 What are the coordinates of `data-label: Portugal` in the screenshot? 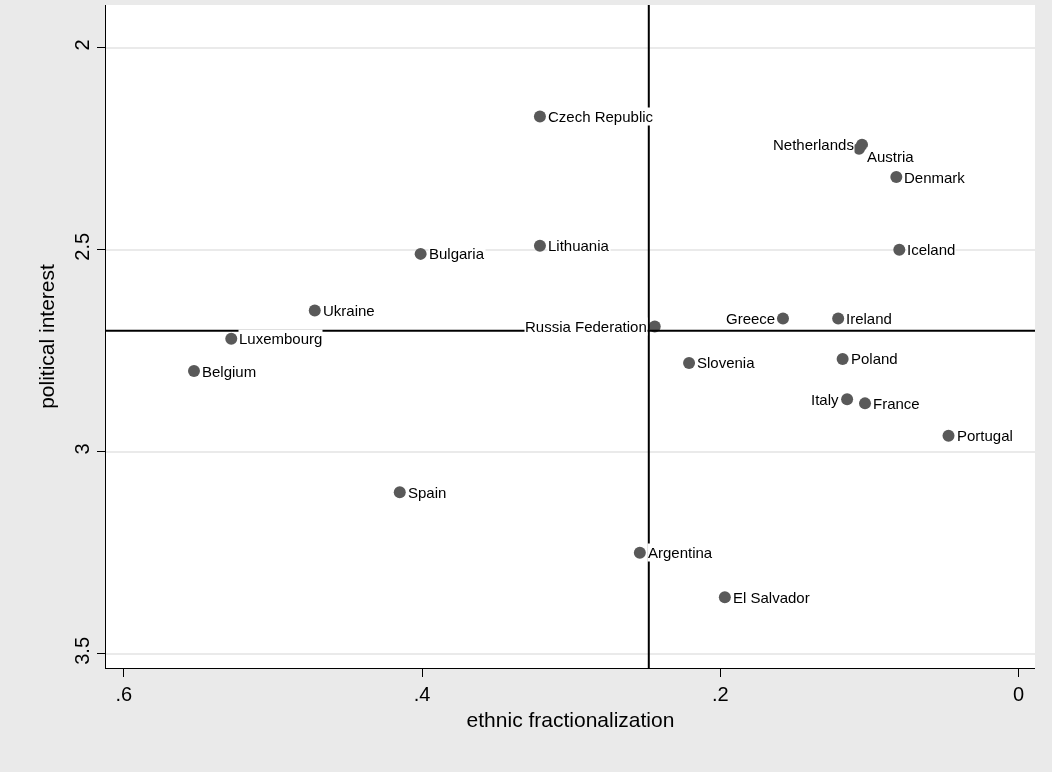 It's located at (985, 435).